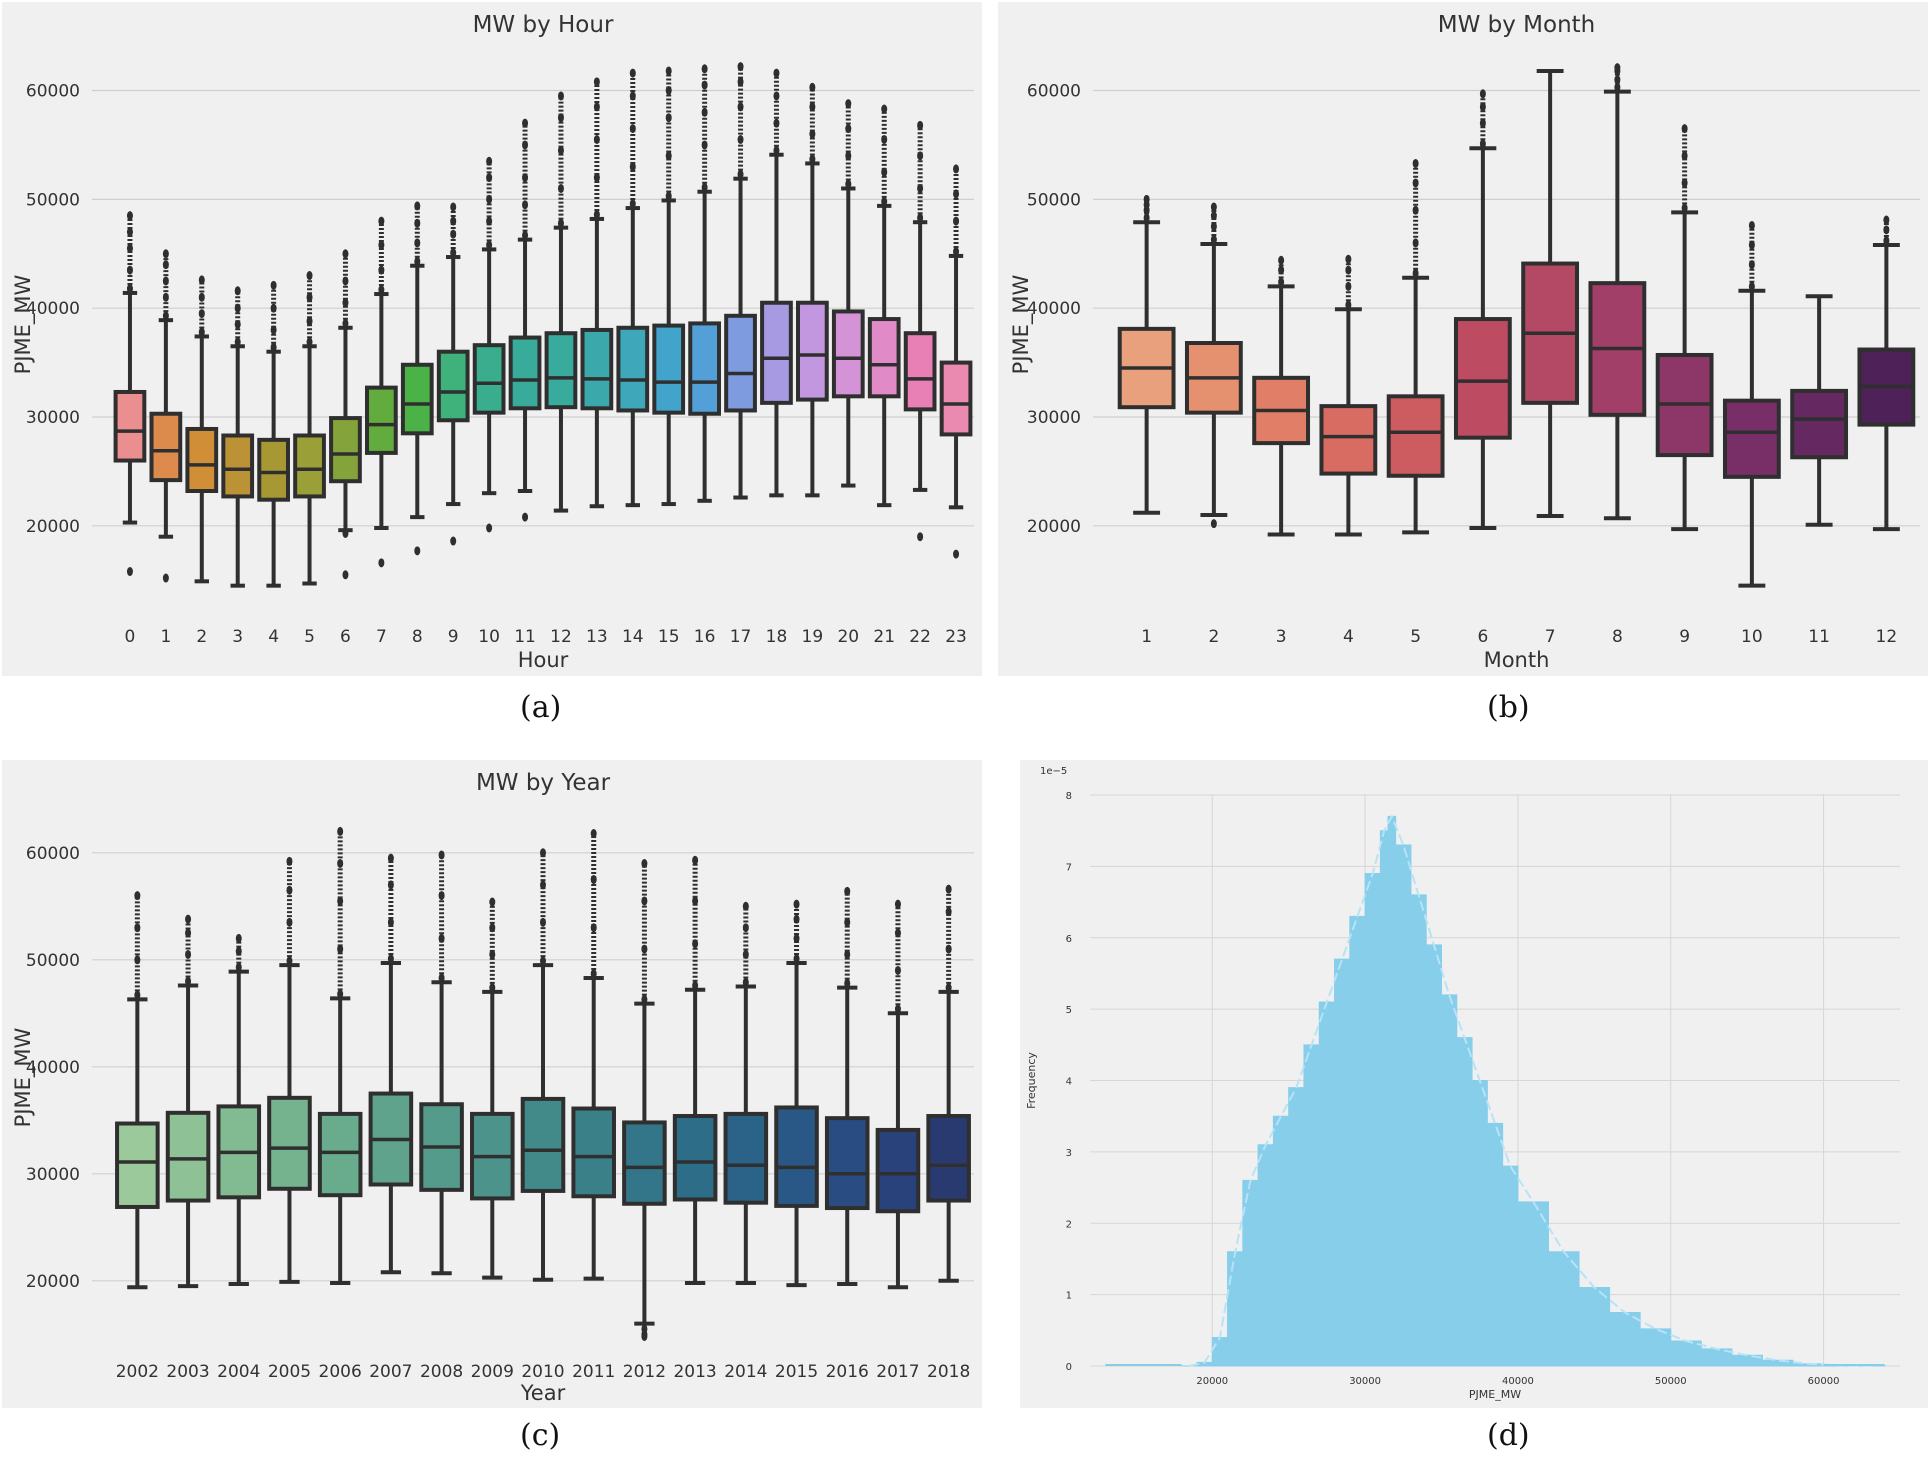 The height and width of the screenshot is (1458, 1930). Describe the element at coordinates (1069, 939) in the screenshot. I see `y-tick-label: 6` at that location.